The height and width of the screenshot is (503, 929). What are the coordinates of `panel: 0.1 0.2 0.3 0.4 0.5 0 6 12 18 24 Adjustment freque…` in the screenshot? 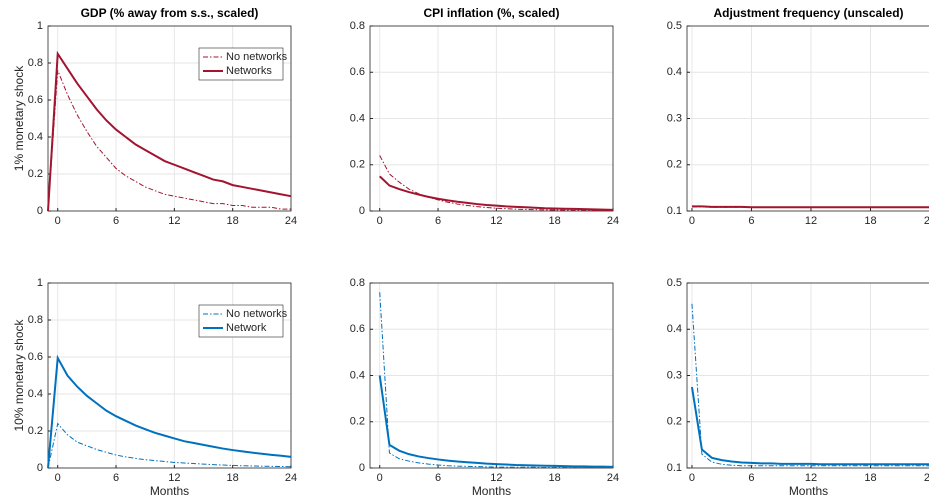 It's located at (798, 116).